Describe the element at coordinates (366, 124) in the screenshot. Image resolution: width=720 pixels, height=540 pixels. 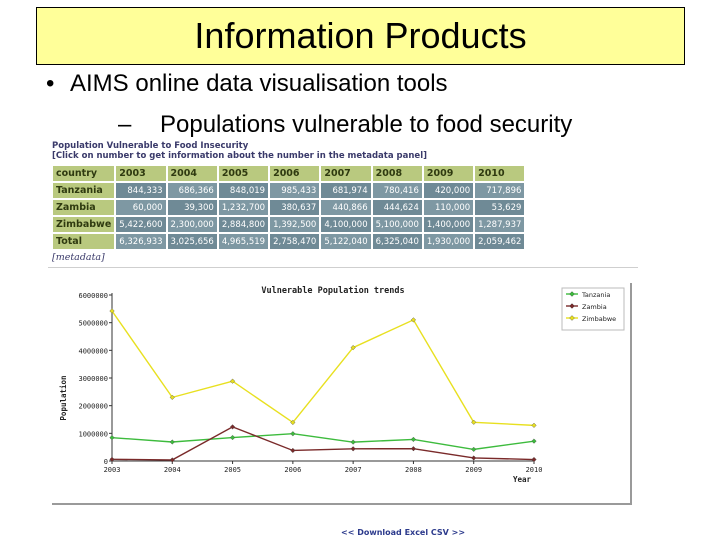
I see `sub-bullet-text: Populations vulnerable to food security` at that location.